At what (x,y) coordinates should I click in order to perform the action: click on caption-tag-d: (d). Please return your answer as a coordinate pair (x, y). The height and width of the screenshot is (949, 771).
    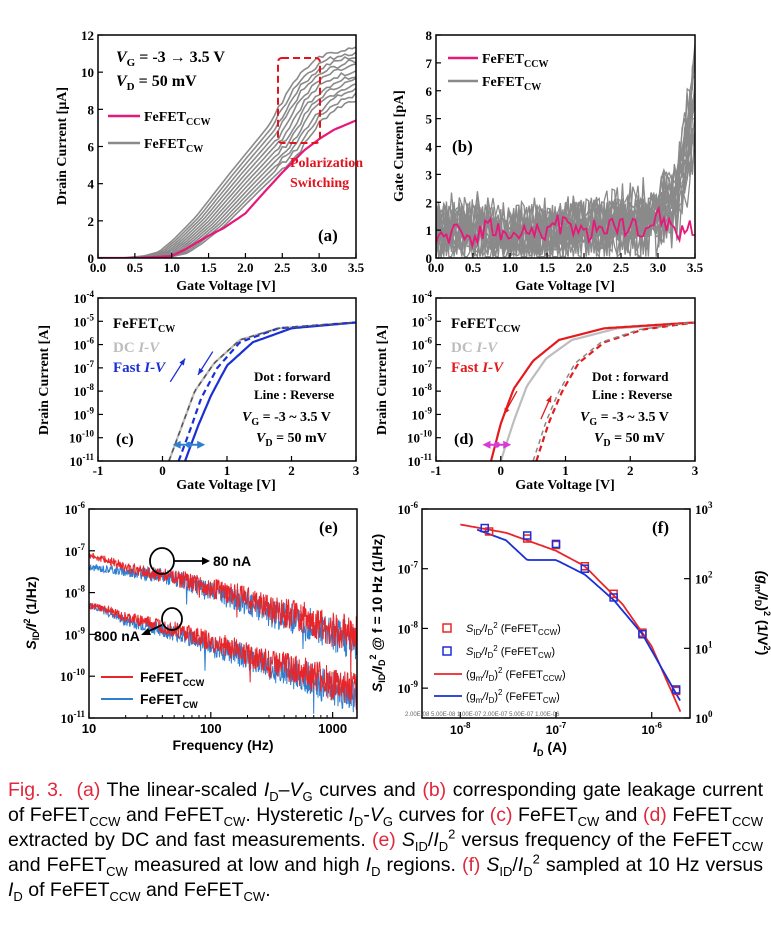
    Looking at the image, I should click on (654, 815).